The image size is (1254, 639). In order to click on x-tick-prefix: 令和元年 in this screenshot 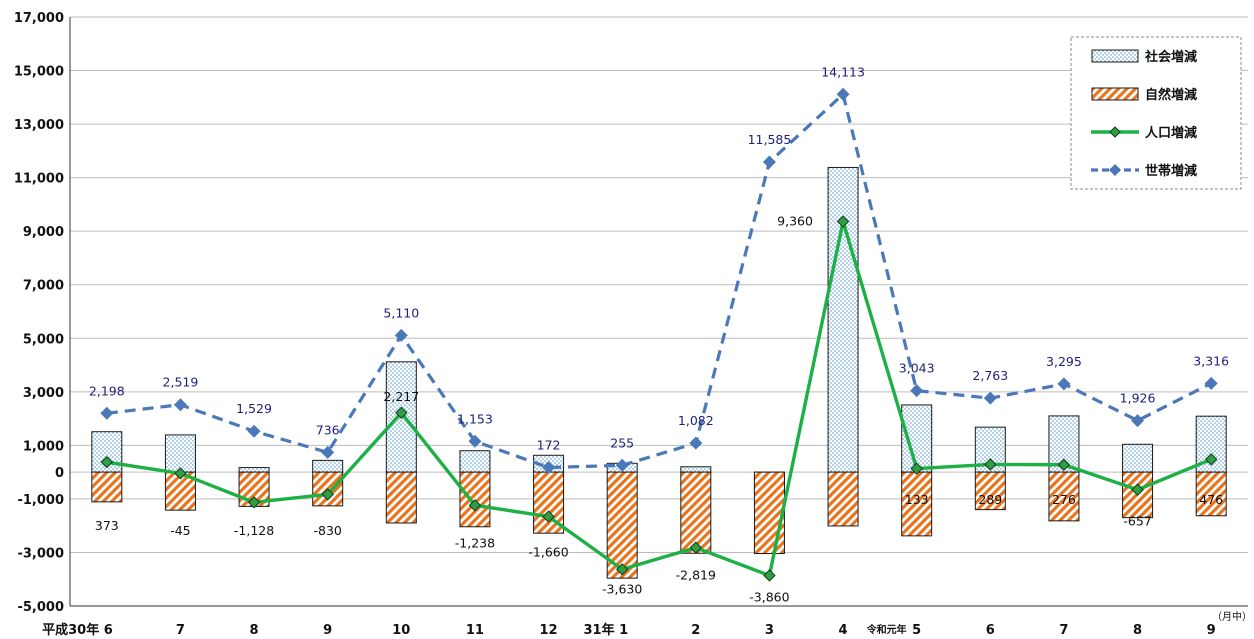, I will do `click(886, 629)`.